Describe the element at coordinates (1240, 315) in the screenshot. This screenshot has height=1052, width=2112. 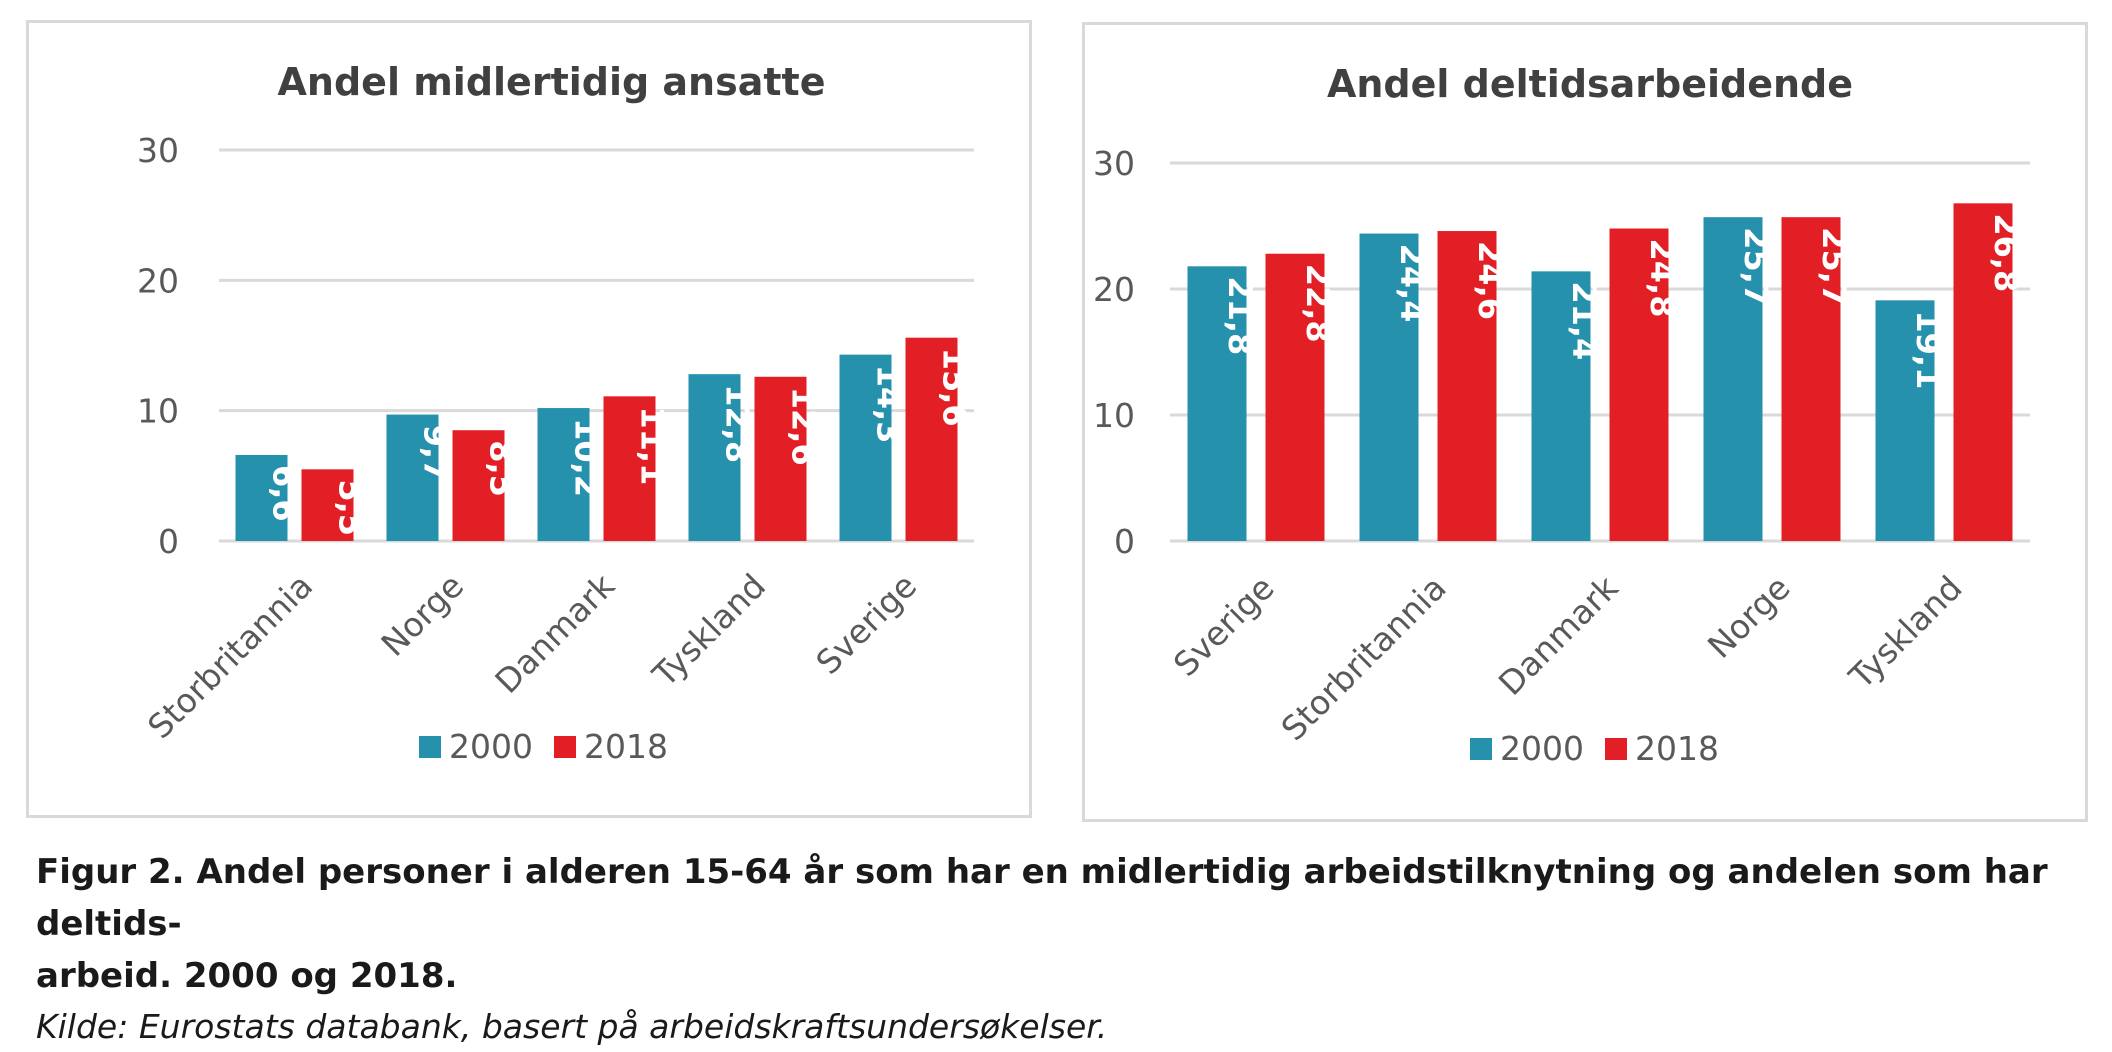
I see `data-label: 21,8` at that location.